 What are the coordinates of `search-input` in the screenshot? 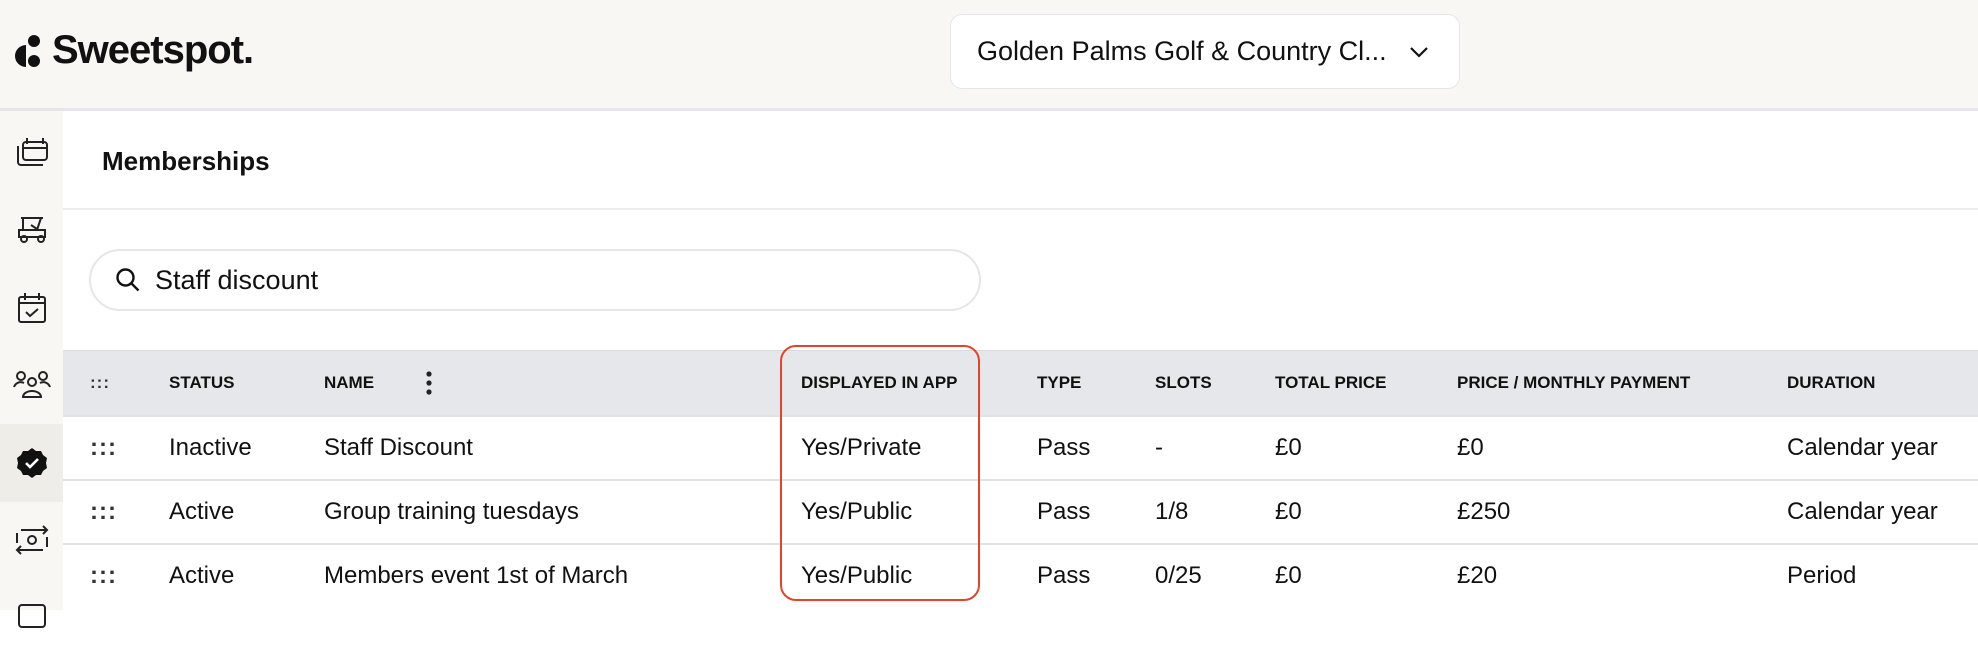 It's located at (545, 280).